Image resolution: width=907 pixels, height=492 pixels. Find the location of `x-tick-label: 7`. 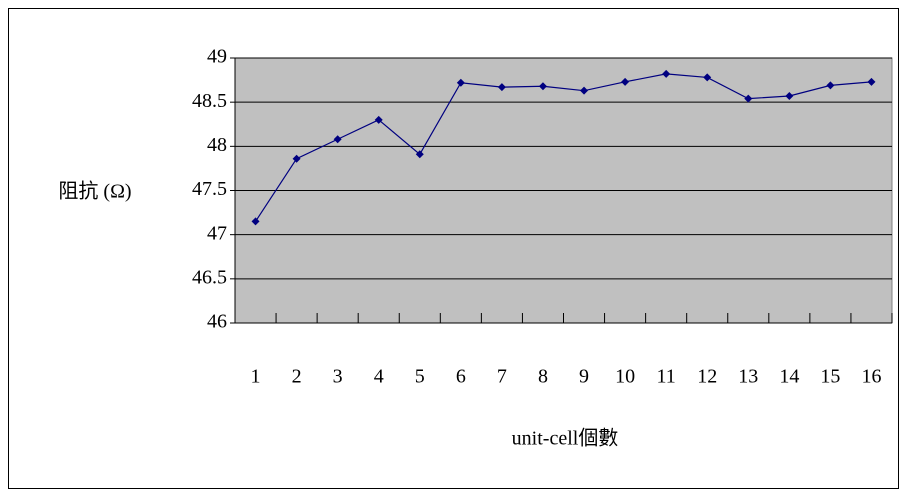

x-tick-label: 7 is located at coordinates (502, 377).